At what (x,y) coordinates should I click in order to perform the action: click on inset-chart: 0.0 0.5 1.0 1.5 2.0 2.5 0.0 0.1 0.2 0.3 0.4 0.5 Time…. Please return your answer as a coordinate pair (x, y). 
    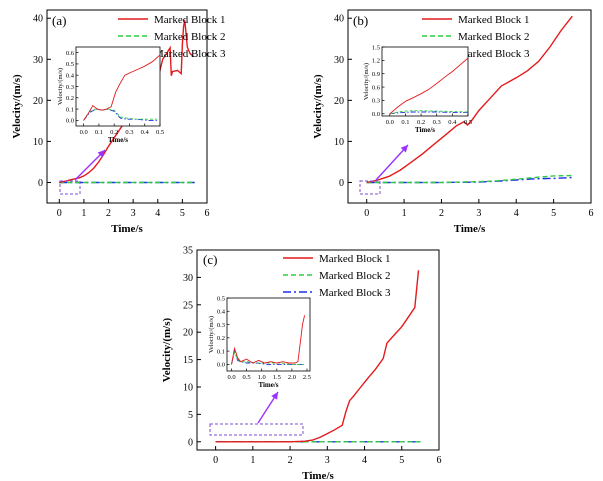
    Looking at the image, I should click on (259, 342).